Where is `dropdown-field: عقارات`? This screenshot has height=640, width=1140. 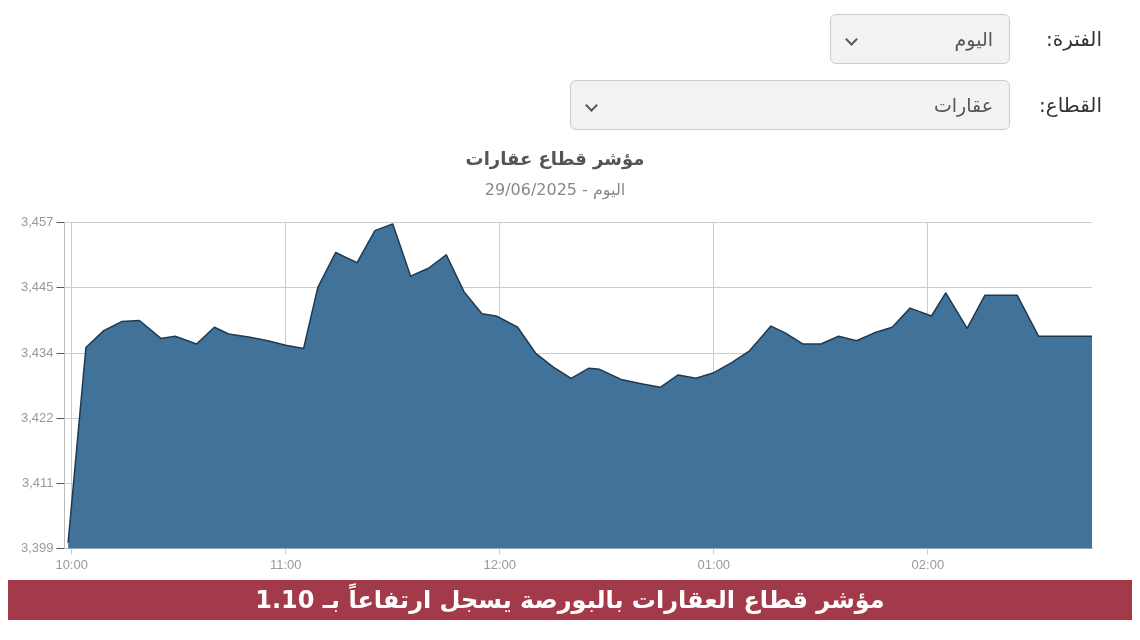 dropdown-field: عقارات is located at coordinates (790, 105).